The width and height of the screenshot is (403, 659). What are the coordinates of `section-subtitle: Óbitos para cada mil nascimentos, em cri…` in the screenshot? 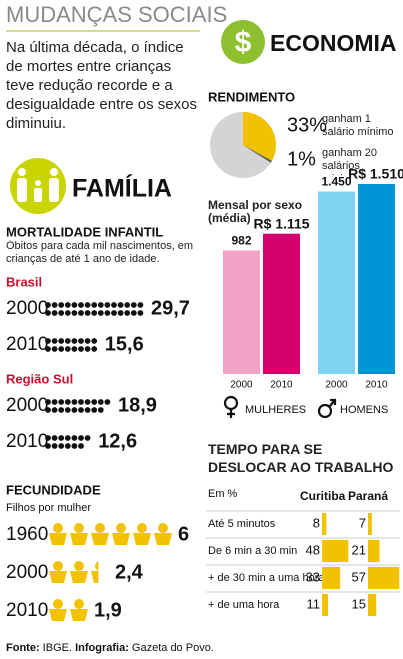 It's located at (100, 252).